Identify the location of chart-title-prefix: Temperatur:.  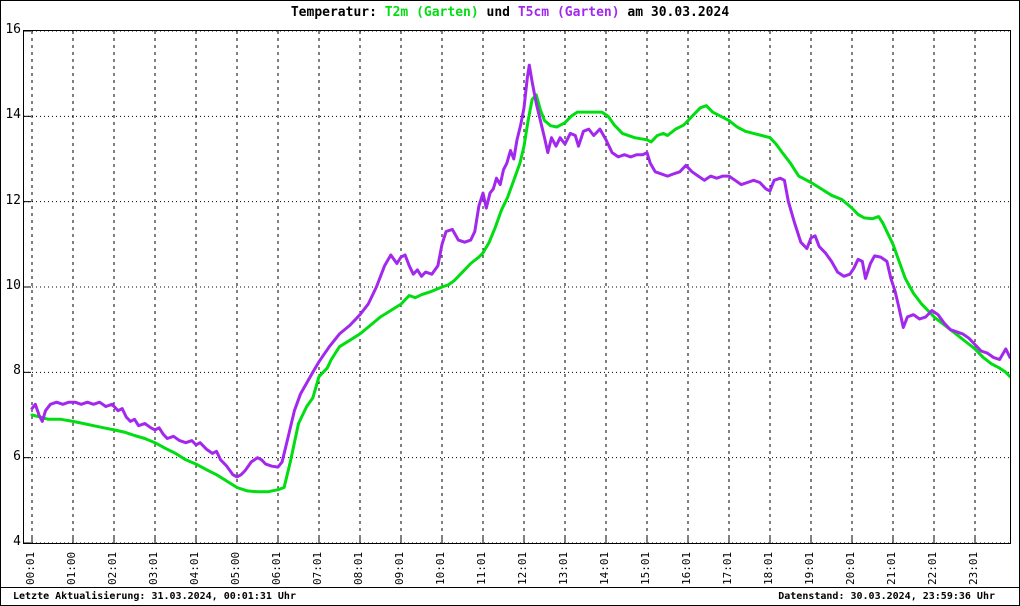
(337, 12).